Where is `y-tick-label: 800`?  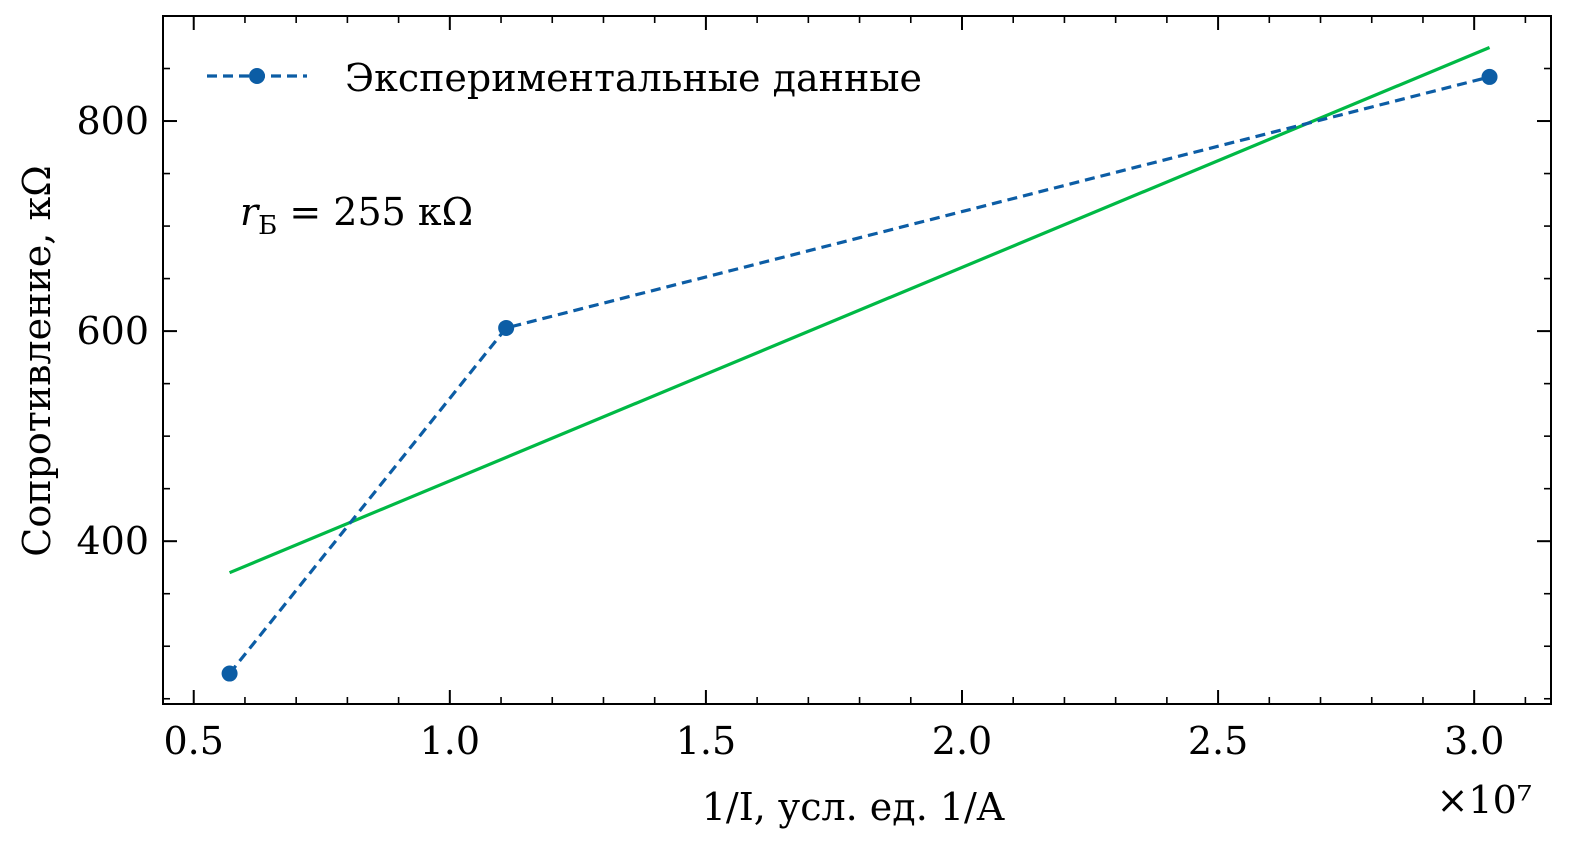
y-tick-label: 800 is located at coordinates (112, 121).